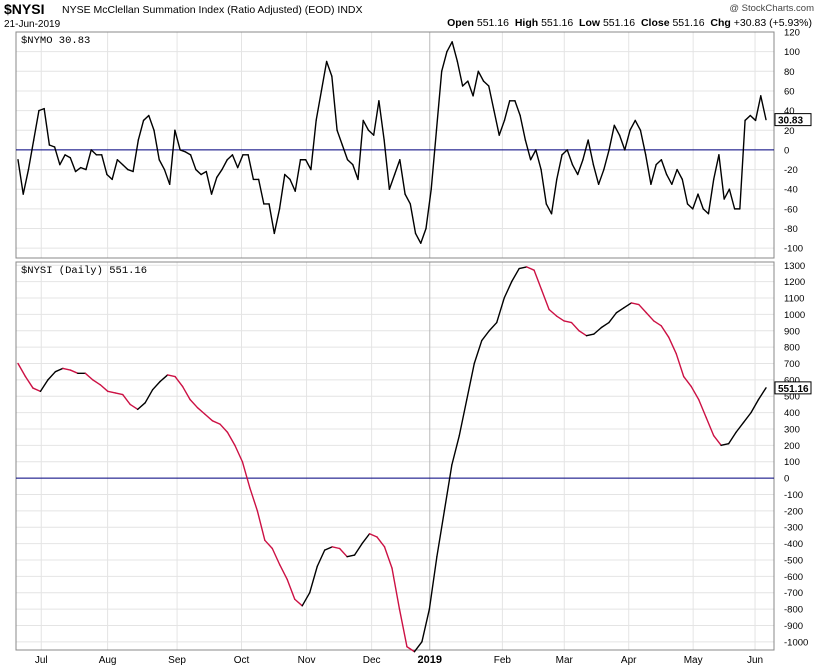 This screenshot has height=668, width=820. What do you see at coordinates (791, 170) in the screenshot?
I see `y-tick-label: -20` at bounding box center [791, 170].